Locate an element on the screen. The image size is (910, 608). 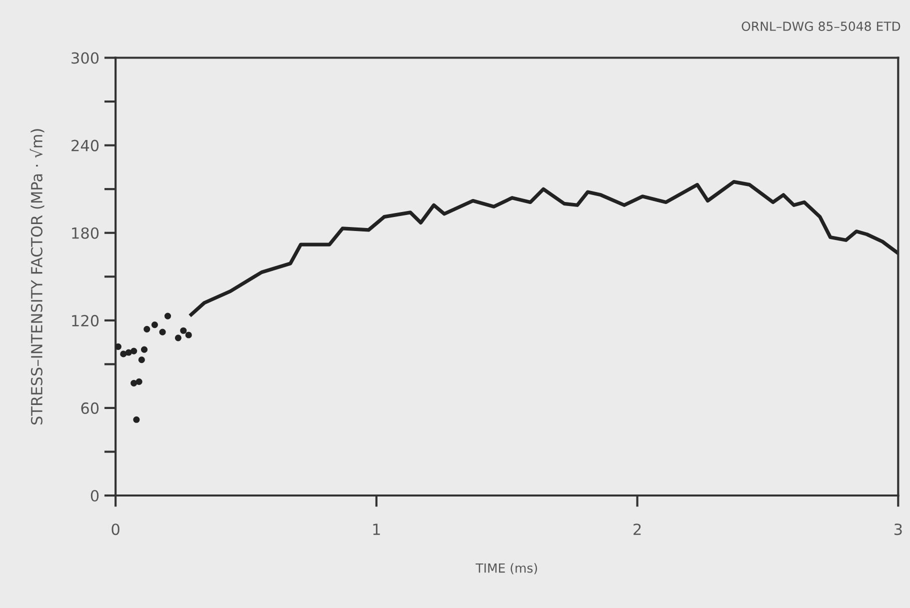
y-tick-label: 60 is located at coordinates (90, 408).